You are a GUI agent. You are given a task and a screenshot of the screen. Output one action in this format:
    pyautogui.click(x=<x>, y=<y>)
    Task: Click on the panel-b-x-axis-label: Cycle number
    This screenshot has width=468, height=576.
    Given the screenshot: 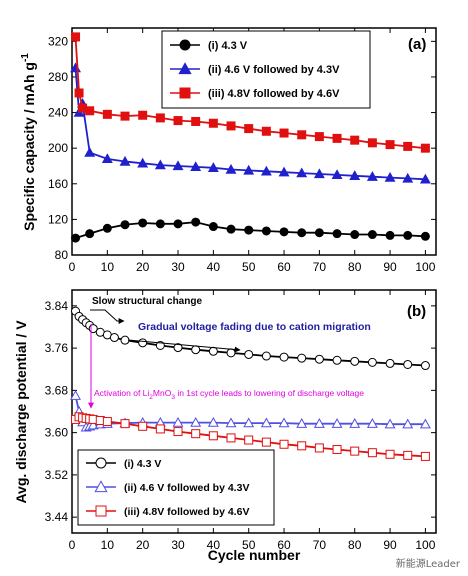 What is the action you would take?
    pyautogui.click(x=254, y=555)
    